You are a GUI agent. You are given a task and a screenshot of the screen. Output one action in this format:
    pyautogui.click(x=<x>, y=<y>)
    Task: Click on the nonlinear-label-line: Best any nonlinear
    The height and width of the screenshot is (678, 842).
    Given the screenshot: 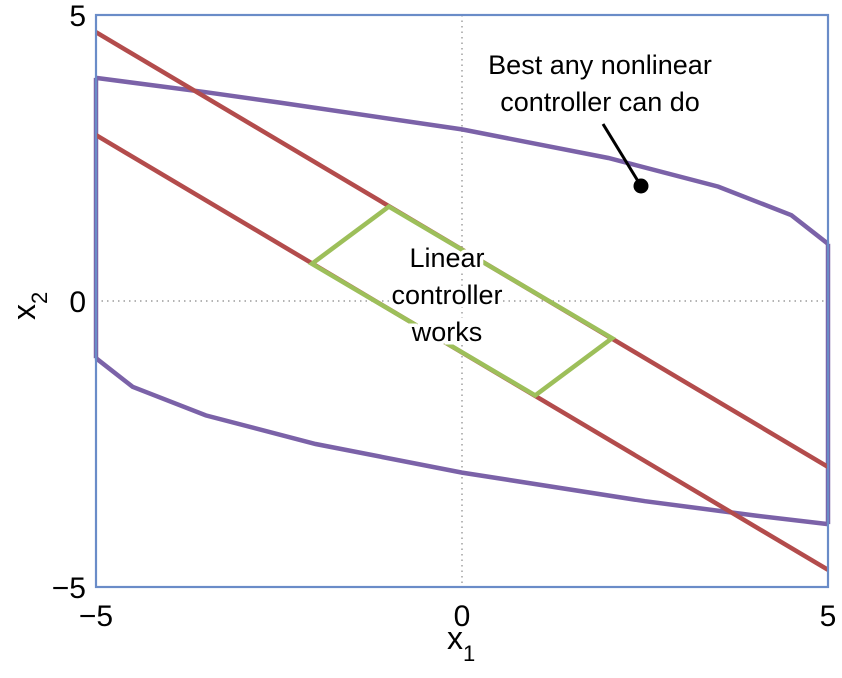 What is the action you would take?
    pyautogui.click(x=600, y=65)
    